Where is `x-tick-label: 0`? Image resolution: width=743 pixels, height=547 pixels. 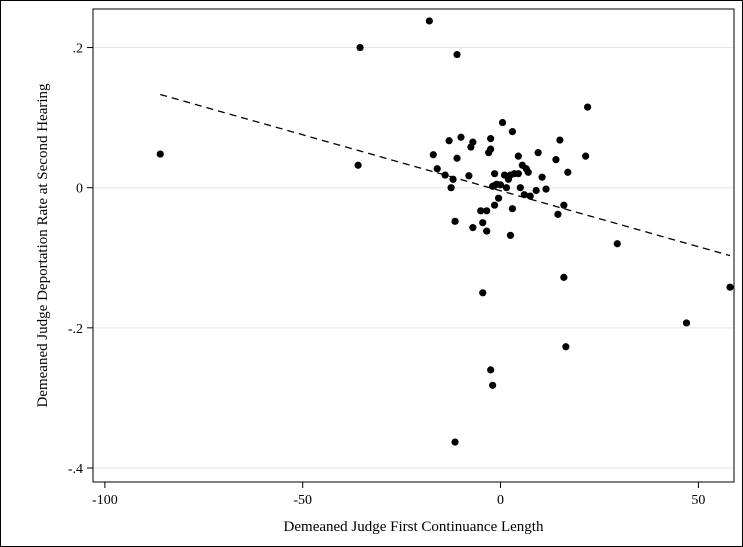 x-tick-label: 0 is located at coordinates (500, 500).